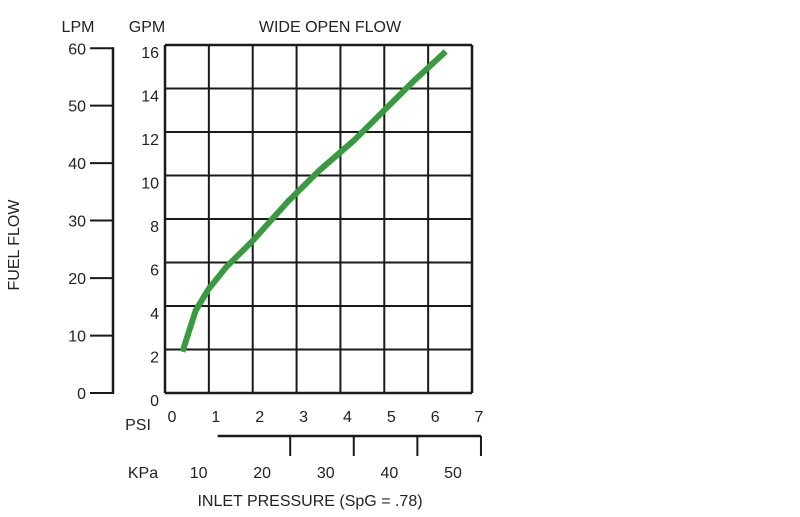 The width and height of the screenshot is (800, 517). Describe the element at coordinates (154, 271) in the screenshot. I see `gpm-tick-label: 6` at that location.